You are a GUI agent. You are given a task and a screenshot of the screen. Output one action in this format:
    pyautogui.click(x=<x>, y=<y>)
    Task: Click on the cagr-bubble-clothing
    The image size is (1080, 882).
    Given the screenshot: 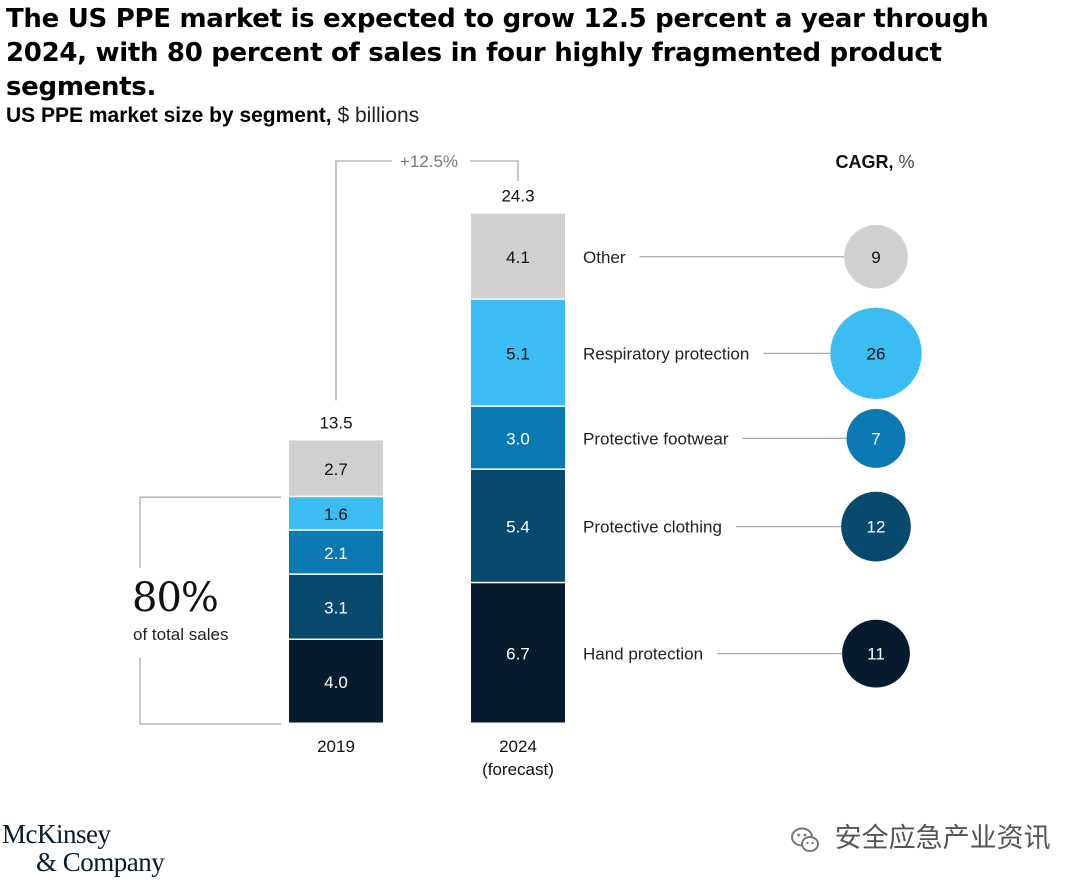 What is the action you would take?
    pyautogui.click(x=876, y=526)
    